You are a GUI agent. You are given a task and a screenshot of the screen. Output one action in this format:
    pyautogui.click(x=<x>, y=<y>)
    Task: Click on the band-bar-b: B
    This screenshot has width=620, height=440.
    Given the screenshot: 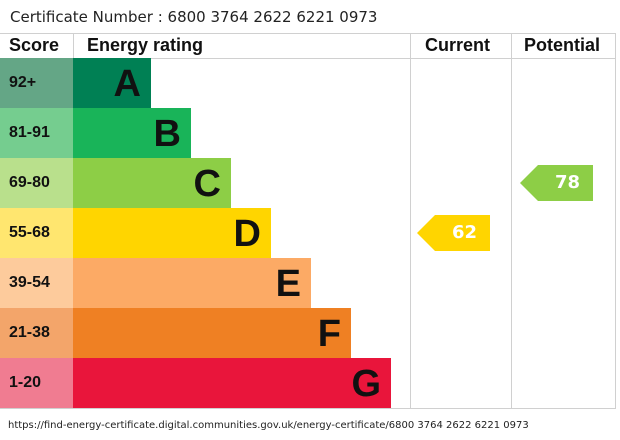 What is the action you would take?
    pyautogui.click(x=132, y=133)
    